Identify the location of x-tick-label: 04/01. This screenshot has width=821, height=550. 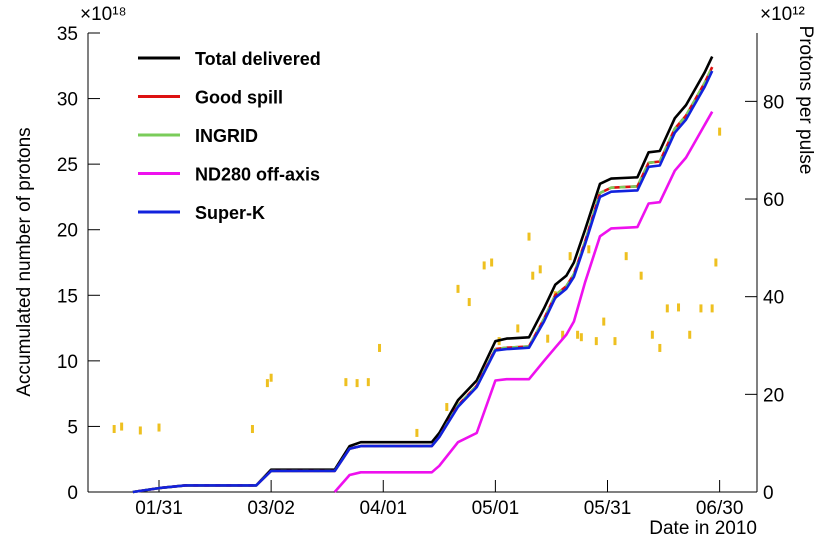
(383, 508).